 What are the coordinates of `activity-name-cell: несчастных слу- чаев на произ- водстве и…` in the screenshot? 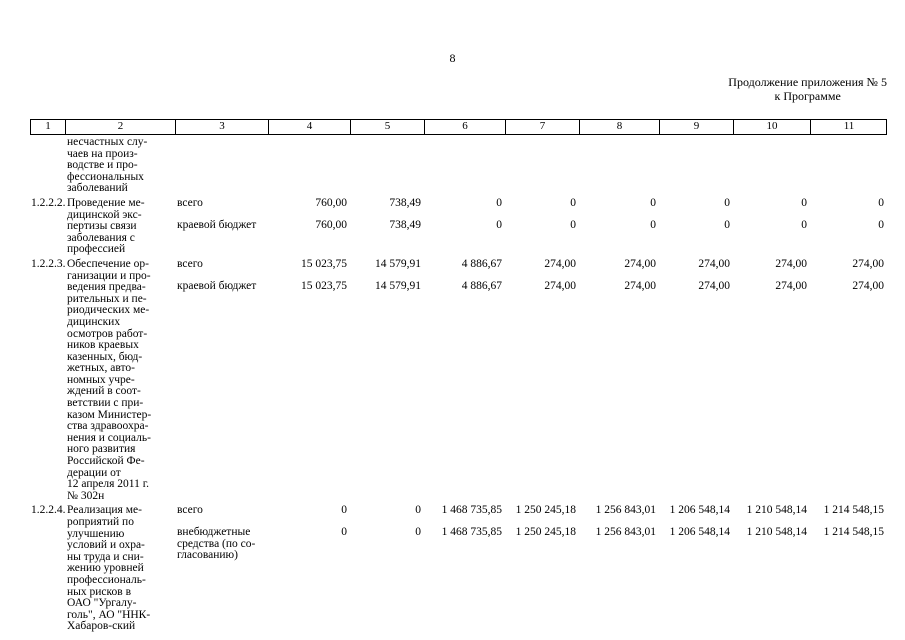 It's located at (107, 165).